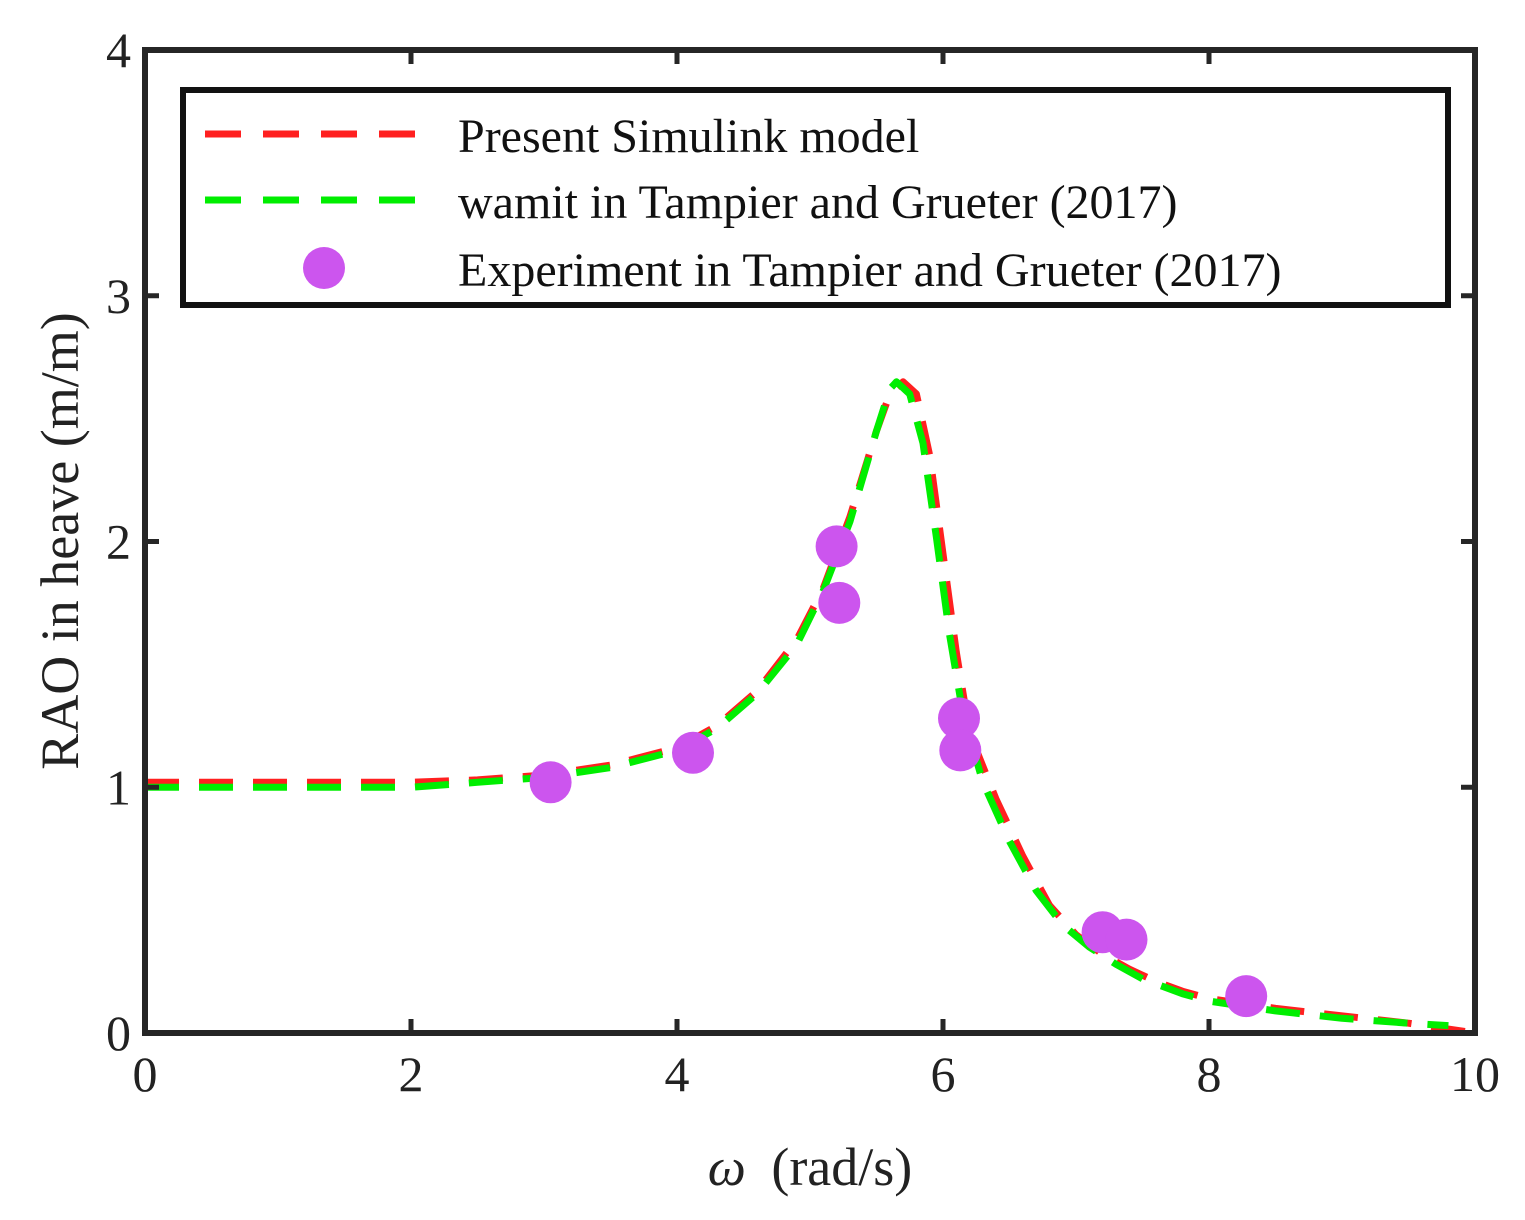  What do you see at coordinates (118, 296) in the screenshot?
I see `y-tick-label-3: 3` at bounding box center [118, 296].